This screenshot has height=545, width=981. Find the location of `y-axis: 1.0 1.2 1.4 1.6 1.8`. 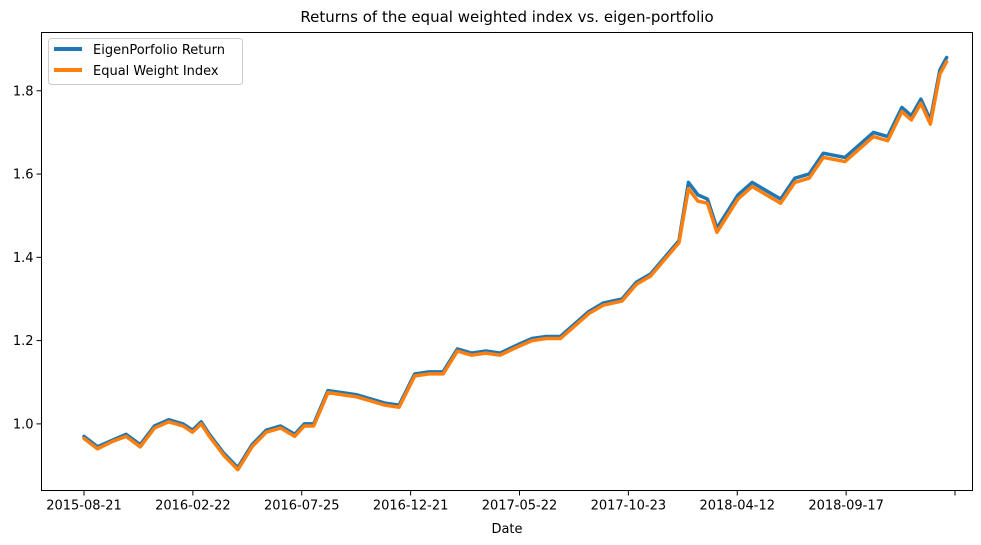

y-axis: 1.0 1.2 1.4 1.6 1.8 is located at coordinates (27, 258).